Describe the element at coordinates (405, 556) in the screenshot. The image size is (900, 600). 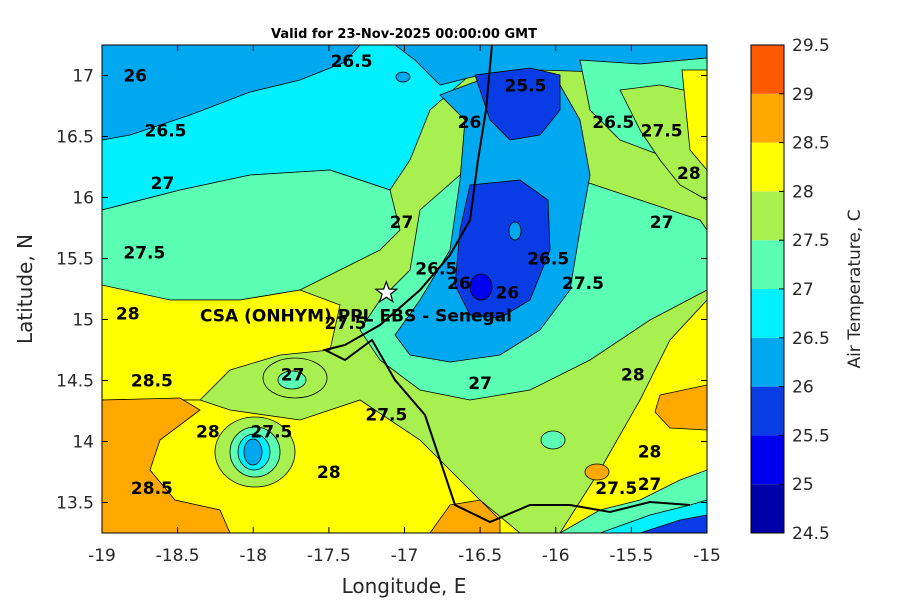
I see `x-tick-label: -17` at that location.